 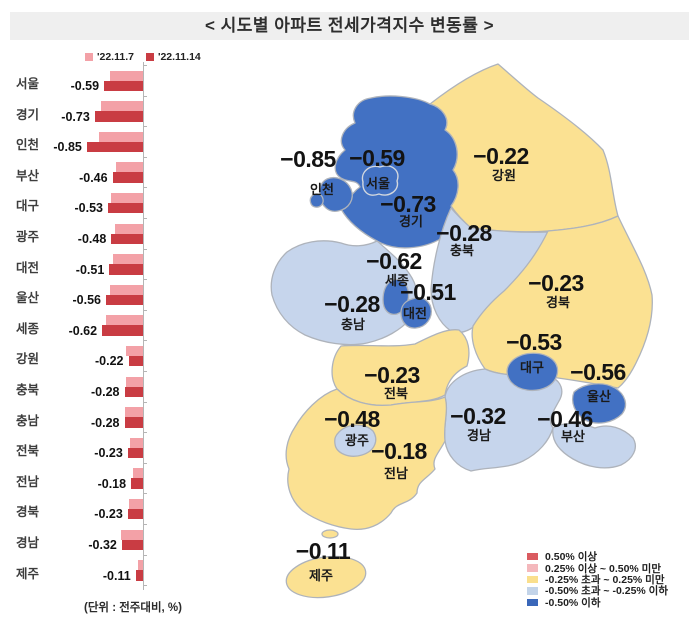 I want to click on bar-region-label: 전북, so click(x=28, y=451).